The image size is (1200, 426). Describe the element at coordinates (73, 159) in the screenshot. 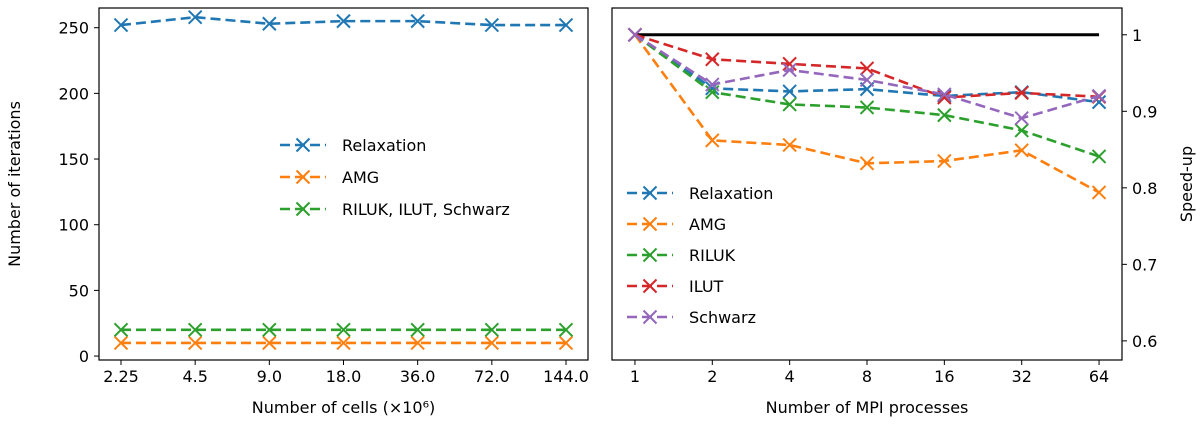

I see `chart1-ytick-label: 150` at that location.